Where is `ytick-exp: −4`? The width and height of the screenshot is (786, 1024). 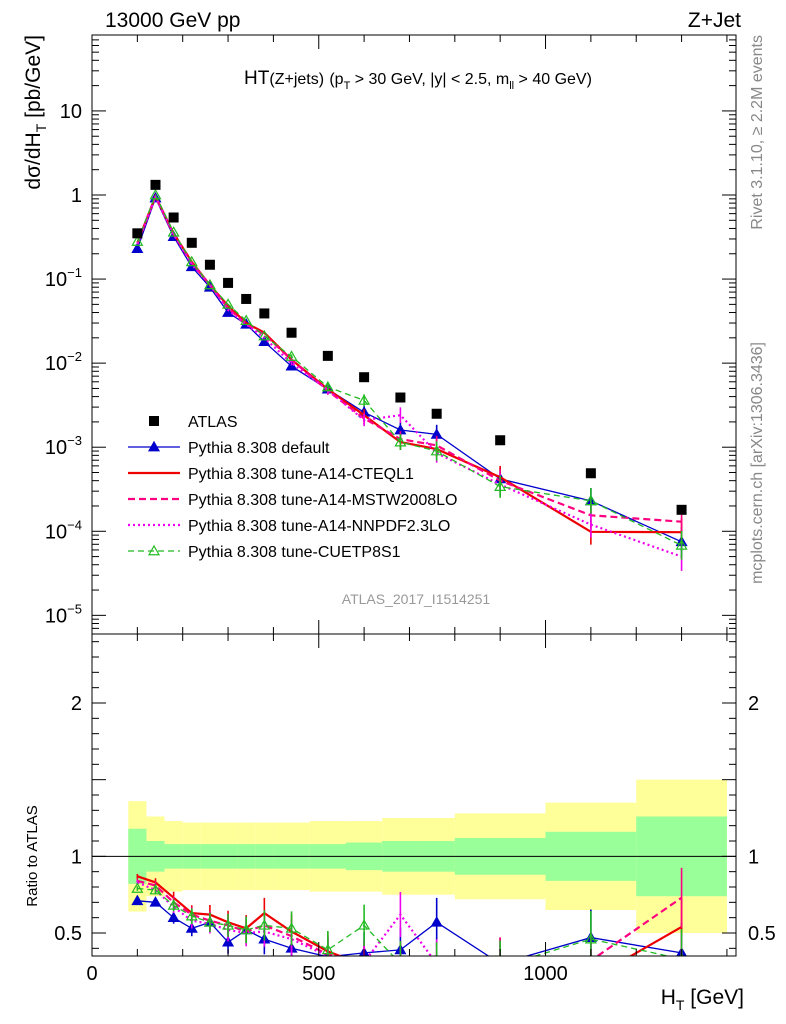 ytick-exp: −4 is located at coordinates (74, 524).